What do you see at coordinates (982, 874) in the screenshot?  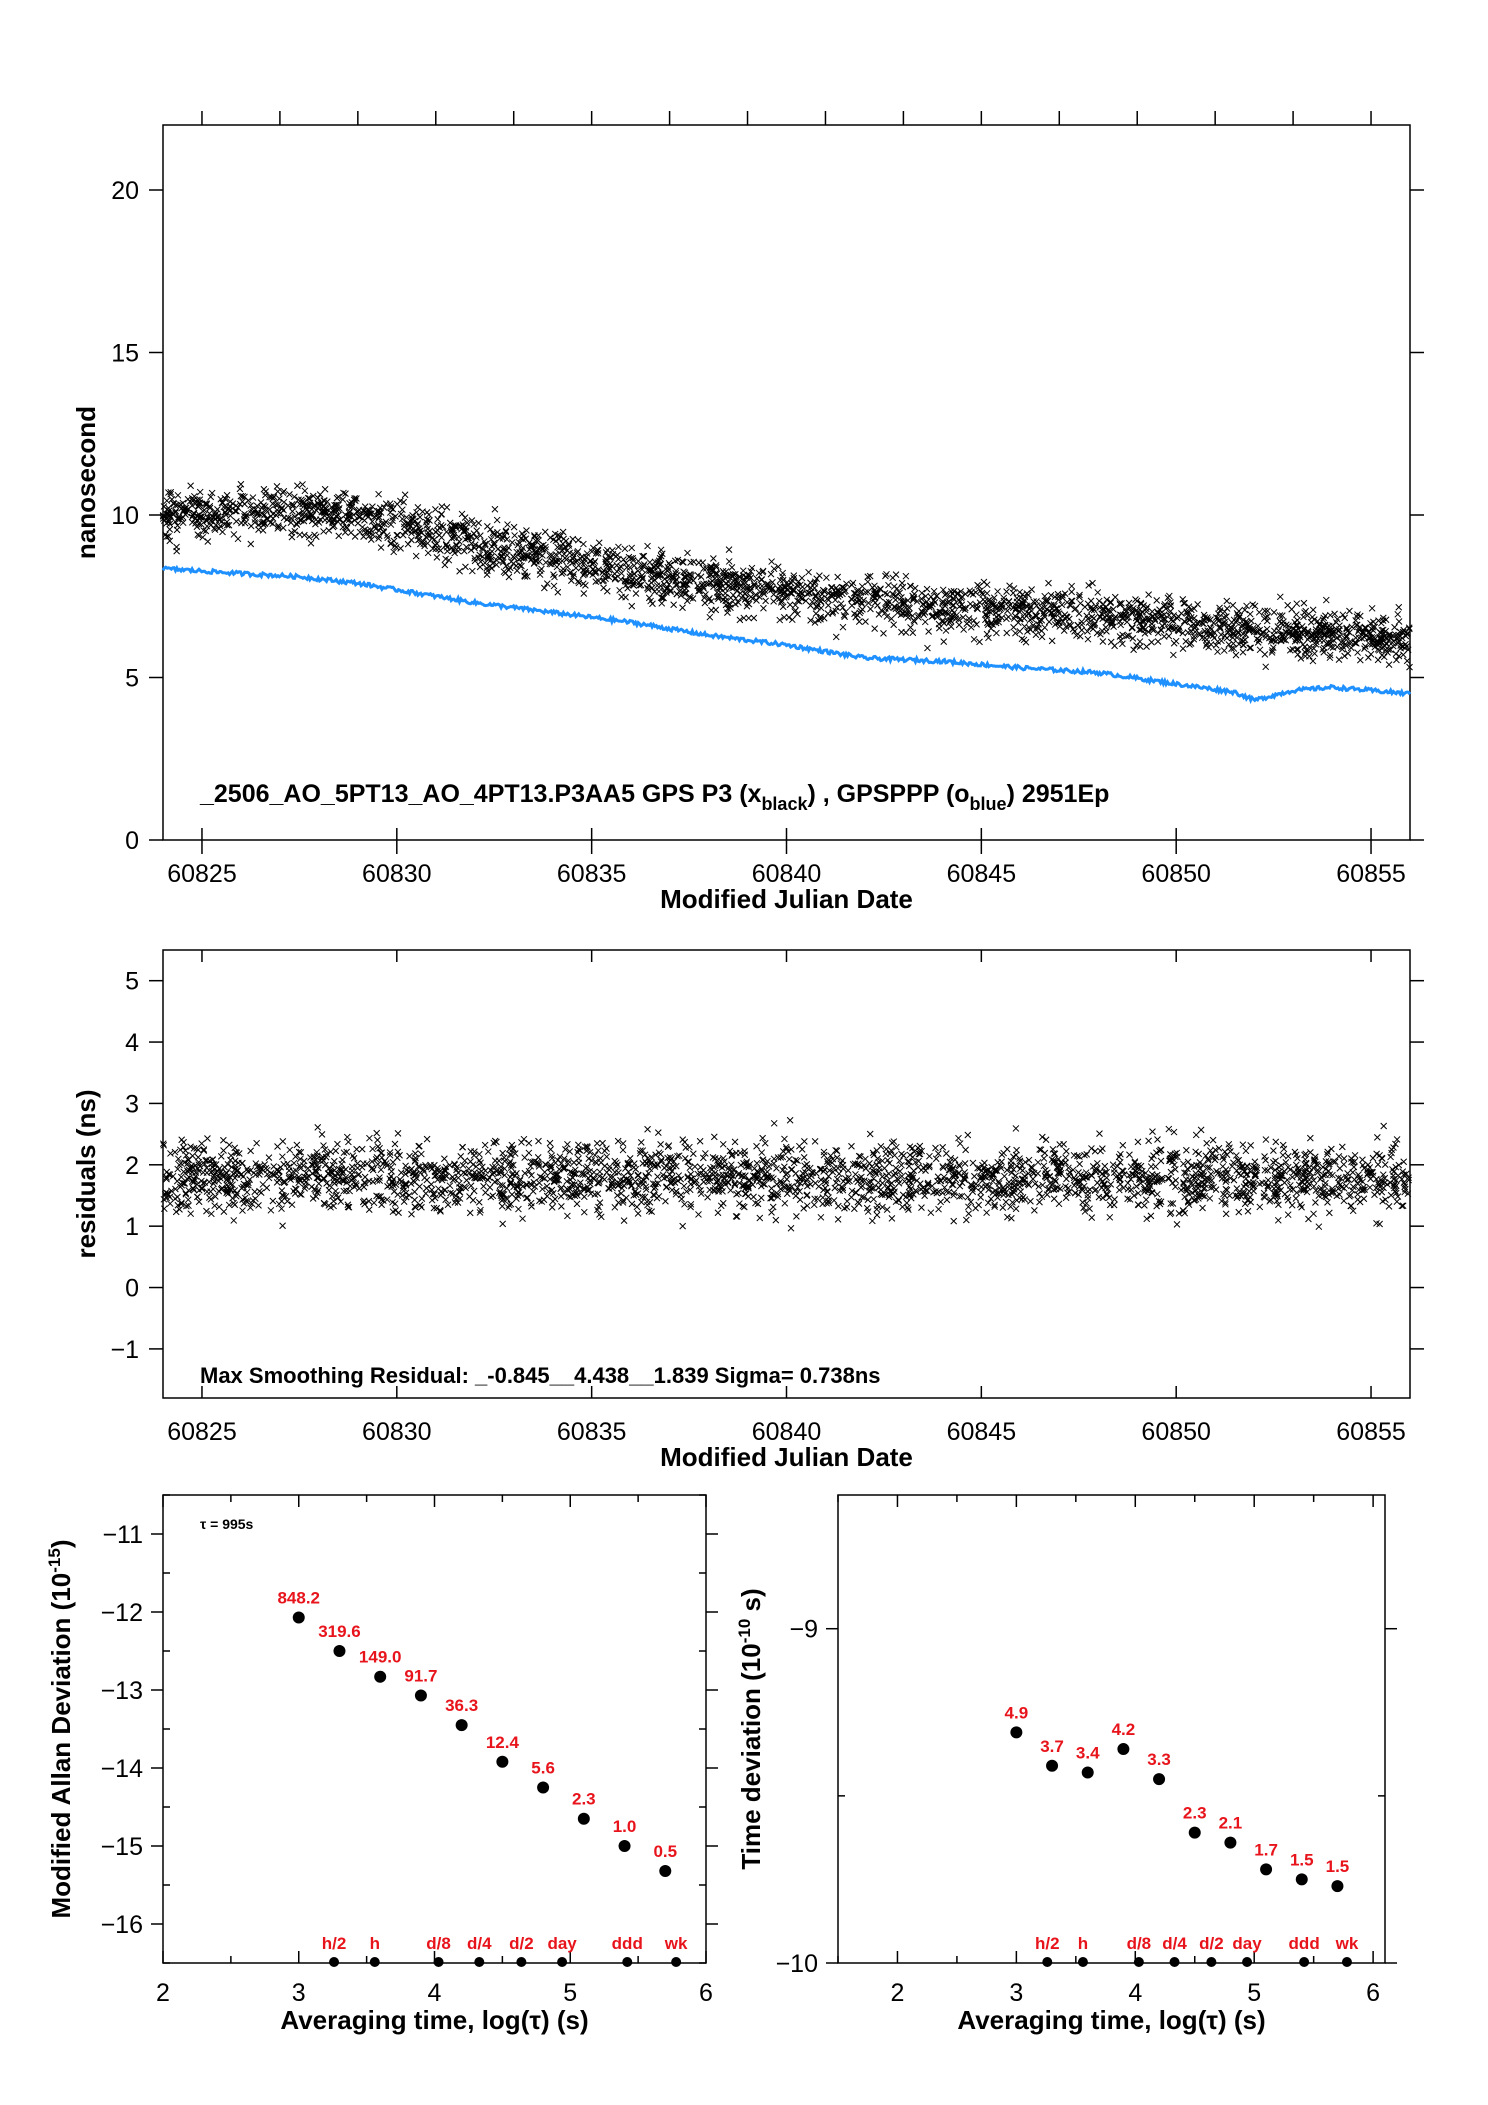 I see `x-tick-label: 60845` at bounding box center [982, 874].